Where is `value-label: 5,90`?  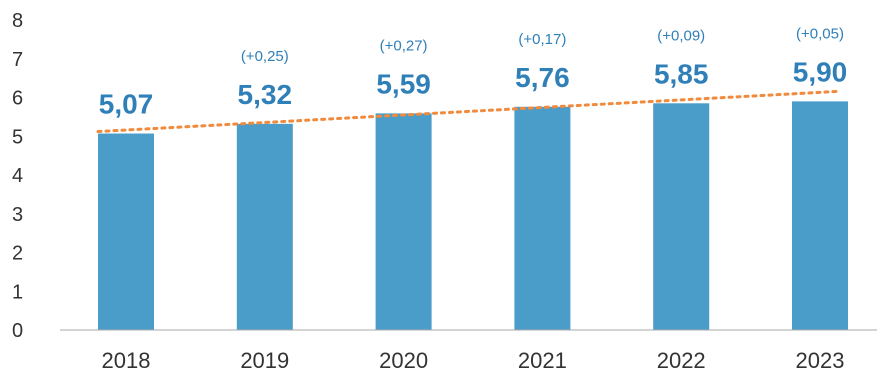
value-label: 5,90 is located at coordinates (820, 71).